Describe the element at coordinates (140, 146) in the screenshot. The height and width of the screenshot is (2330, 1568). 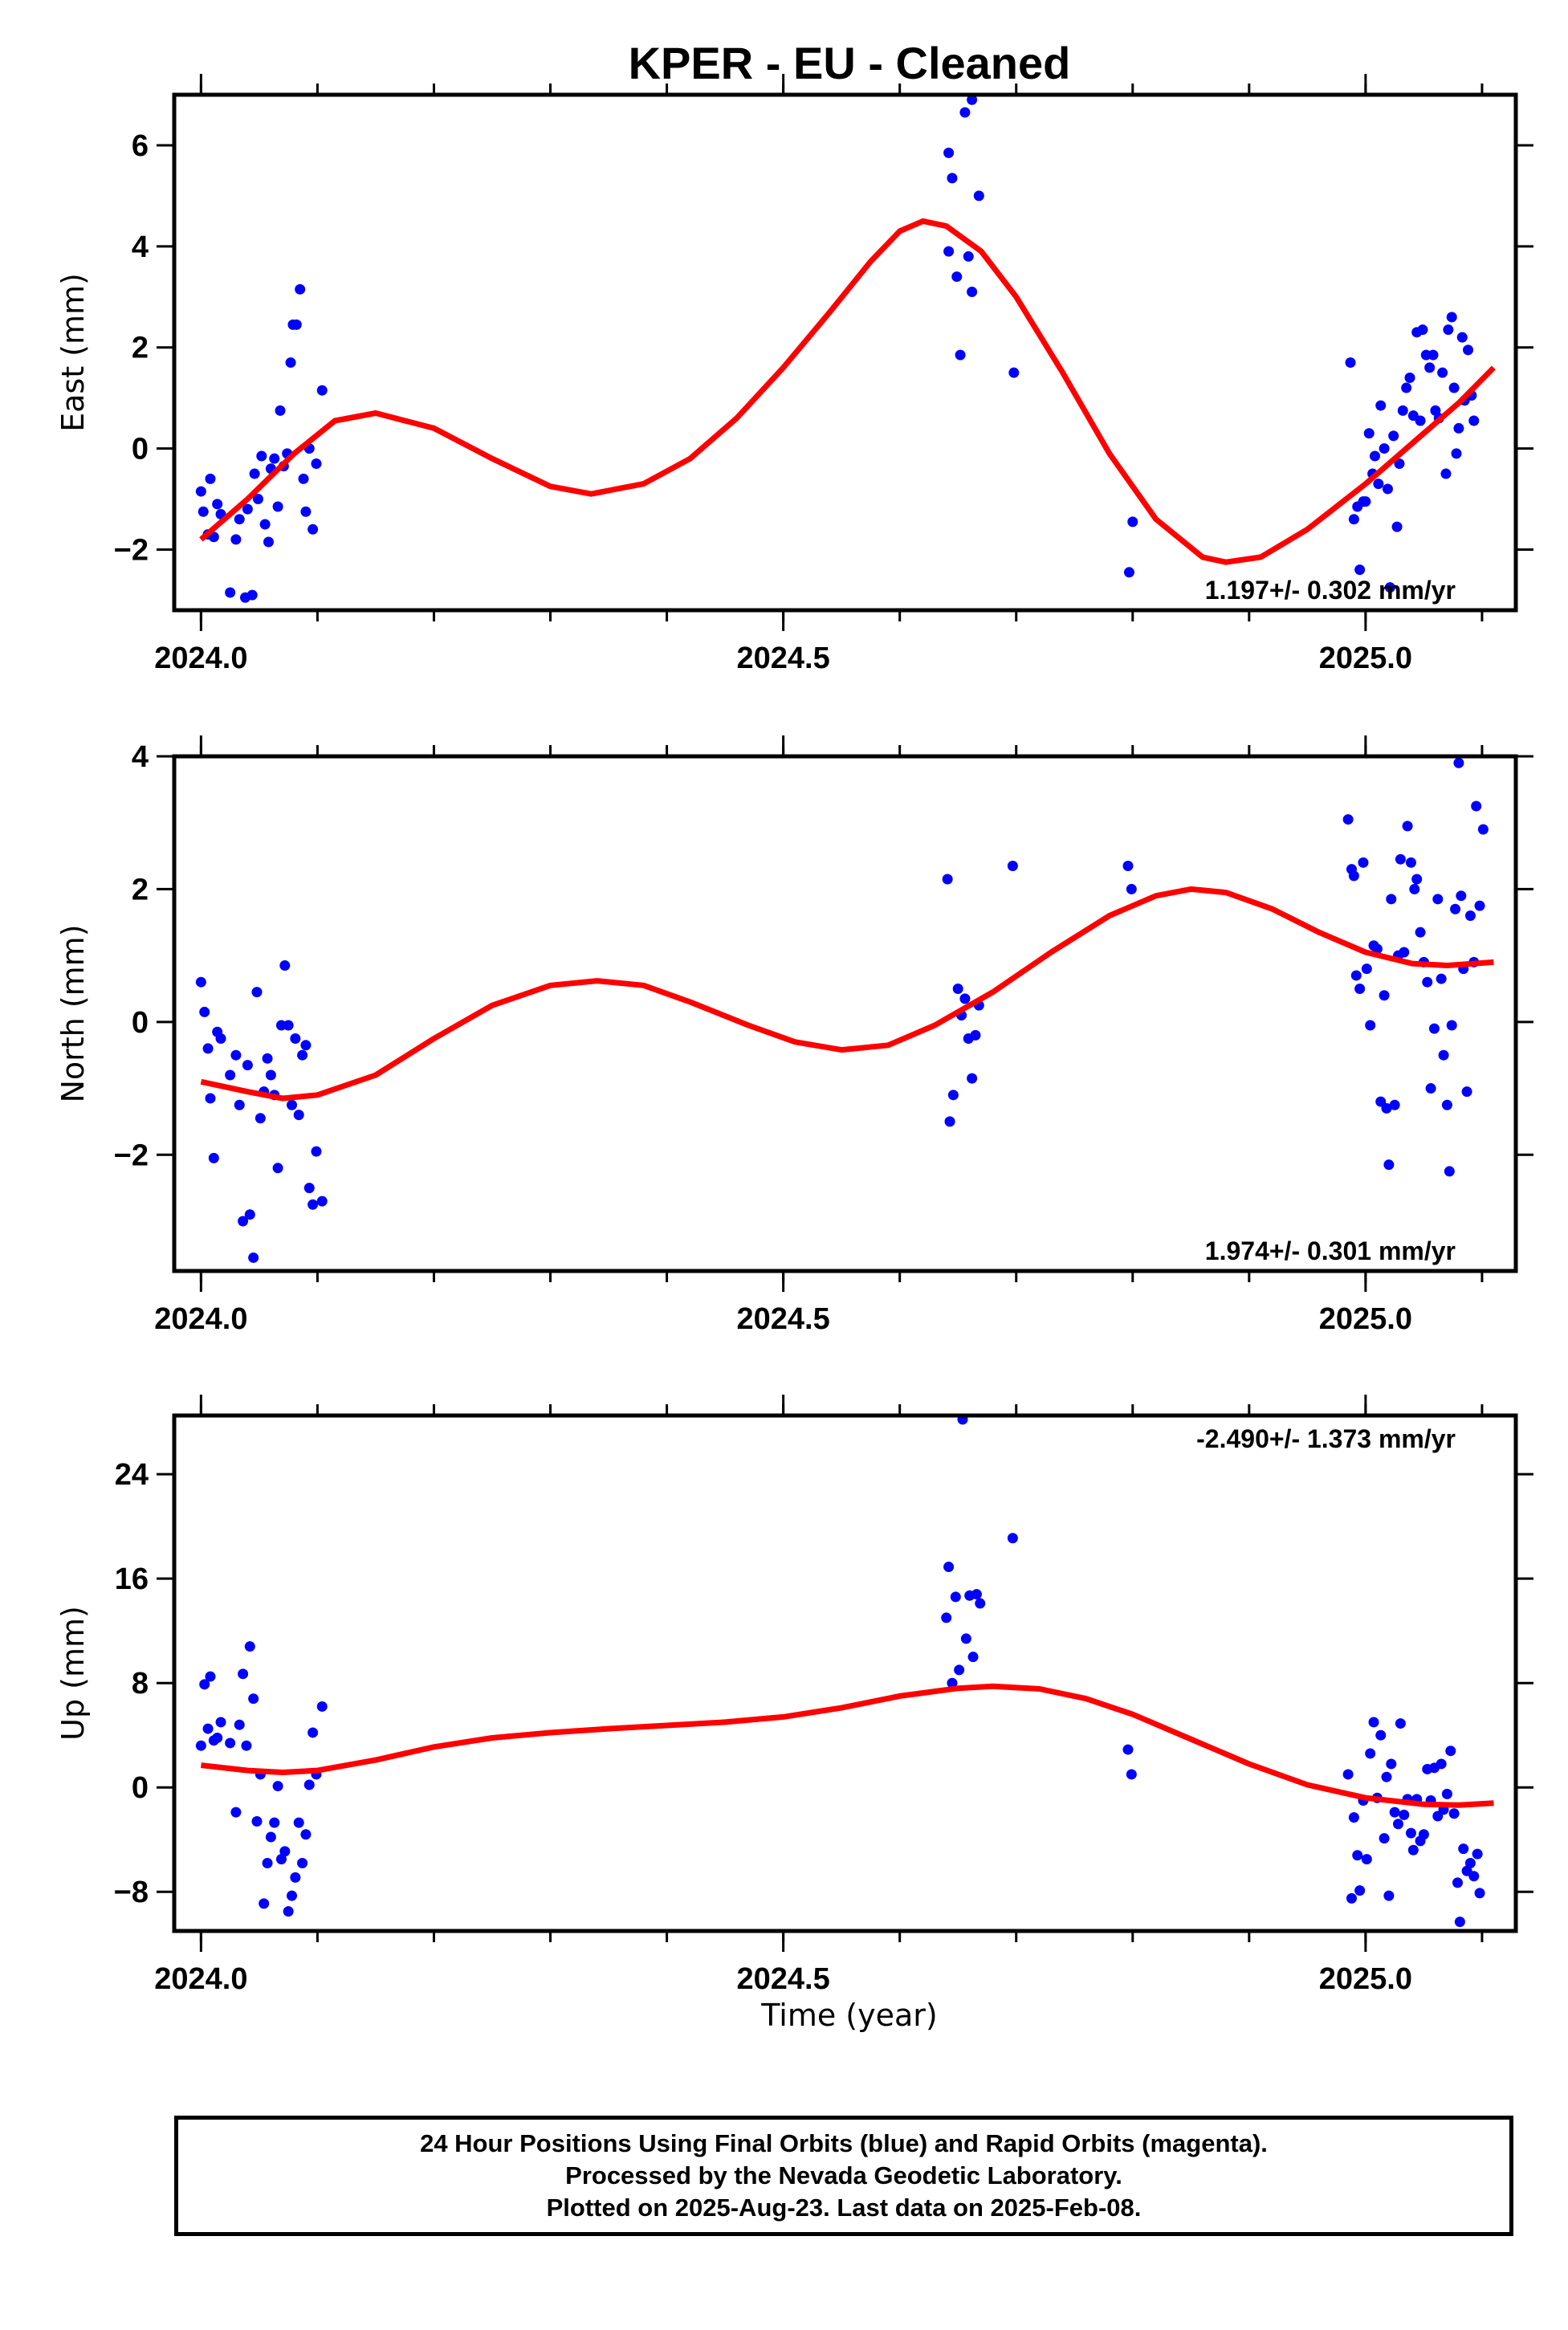
I see `y-tick-label: 6` at that location.